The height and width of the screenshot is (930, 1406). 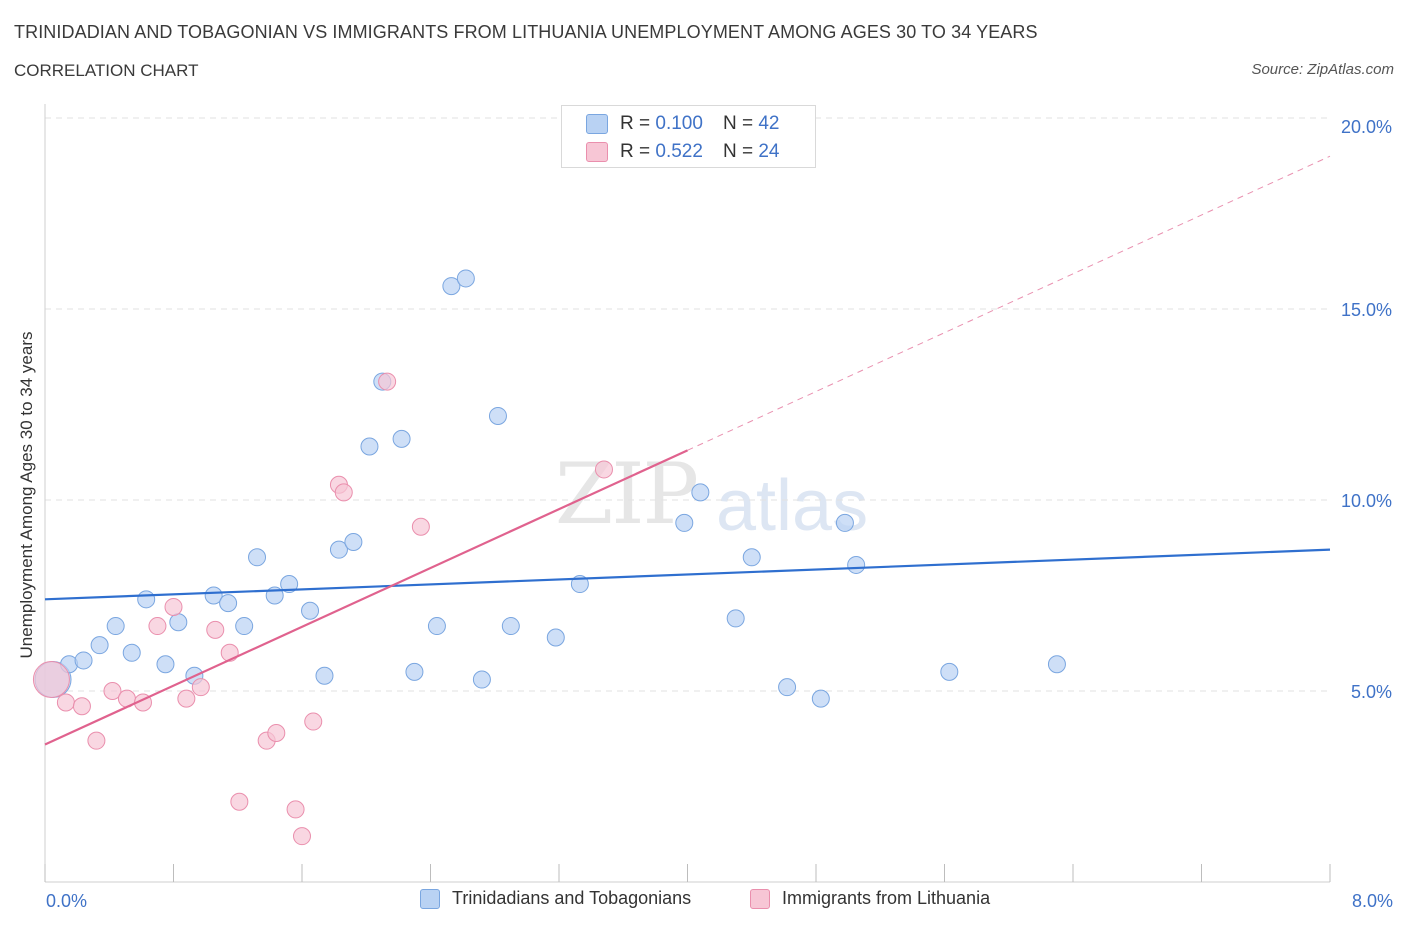 I want to click on trend-line-lithuania-extension, so click(x=1009, y=303).